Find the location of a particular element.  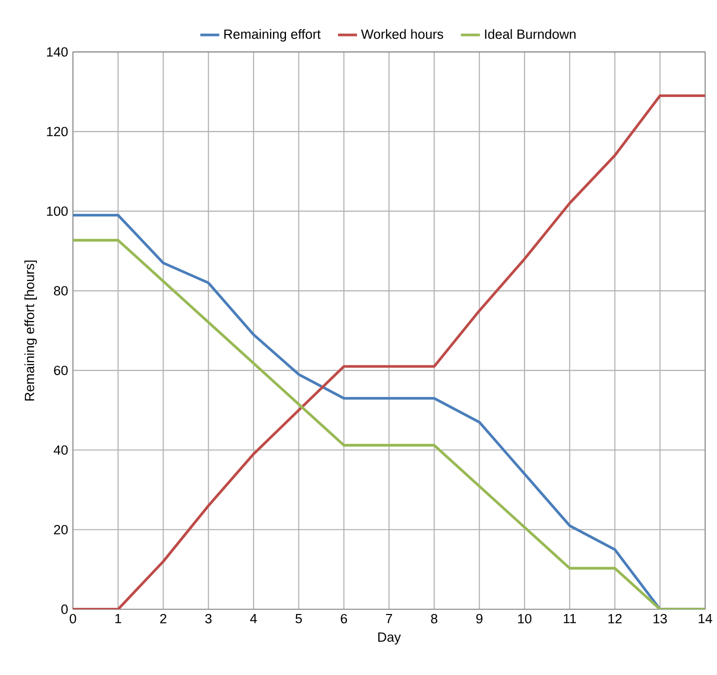

x-tick-label: 4 is located at coordinates (253, 619).